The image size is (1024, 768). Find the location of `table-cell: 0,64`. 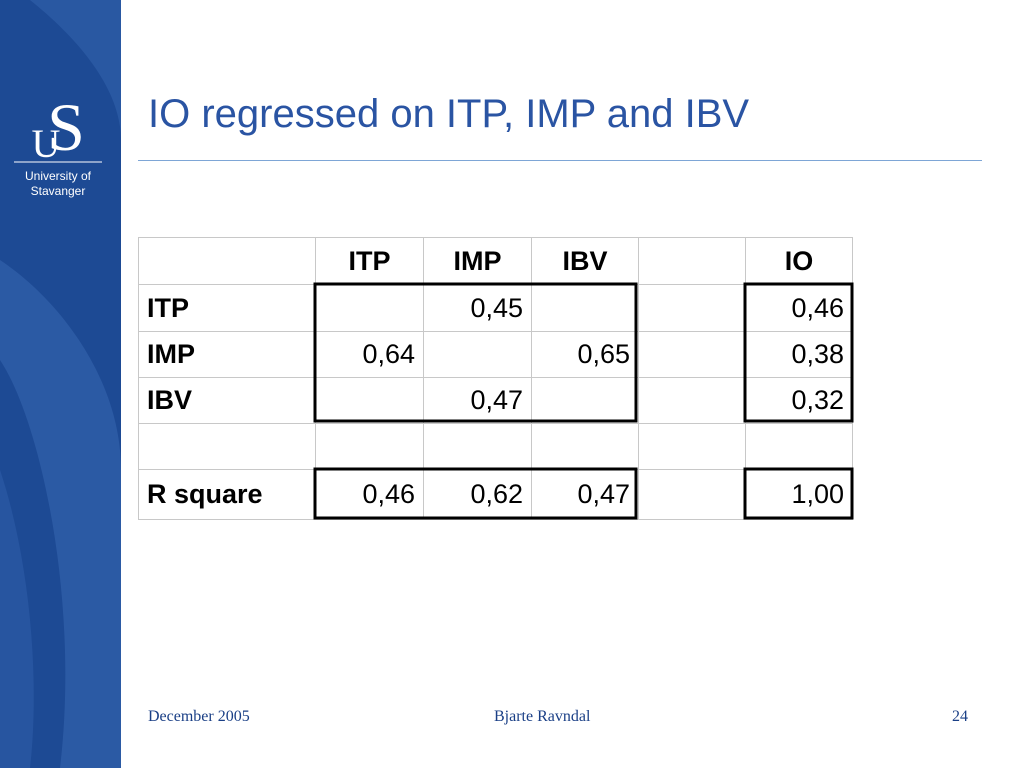

table-cell: 0,64 is located at coordinates (369, 354).